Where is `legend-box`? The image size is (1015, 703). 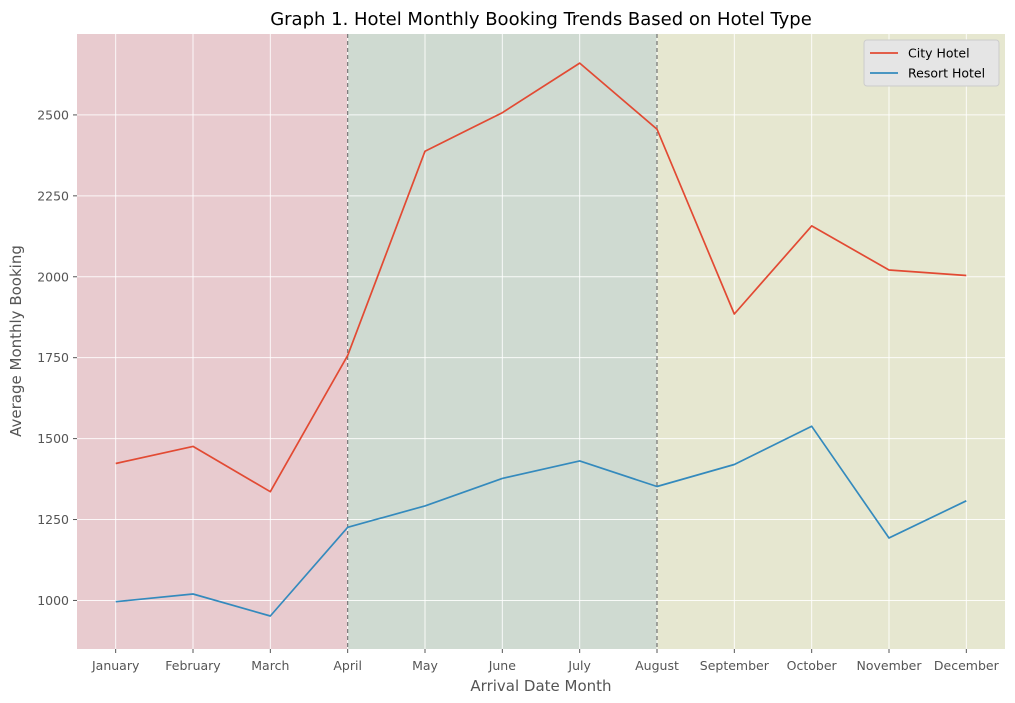 legend-box is located at coordinates (931, 63).